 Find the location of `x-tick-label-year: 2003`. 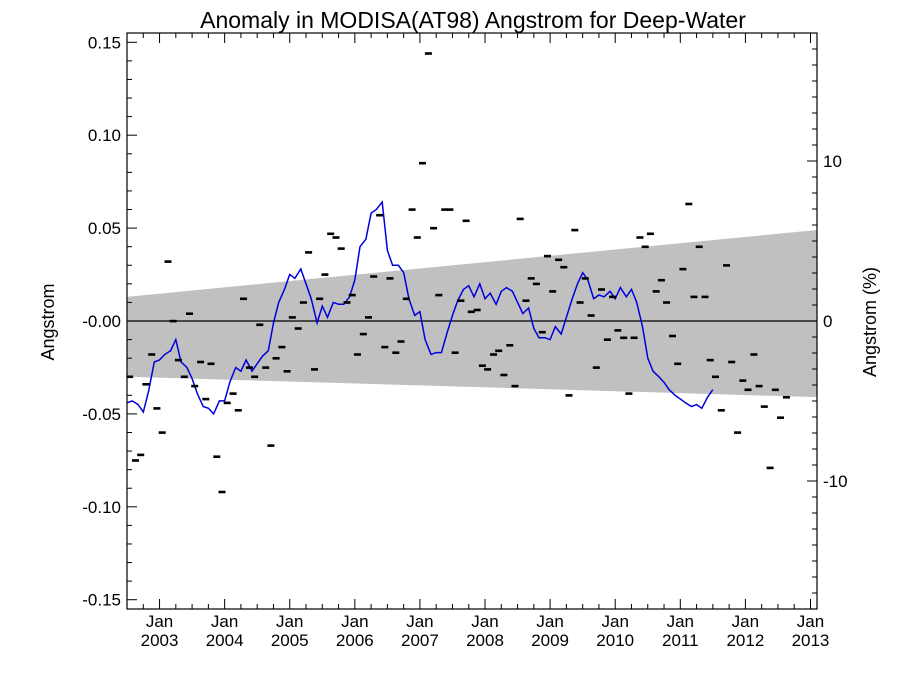

x-tick-label-year: 2003 is located at coordinates (160, 640).